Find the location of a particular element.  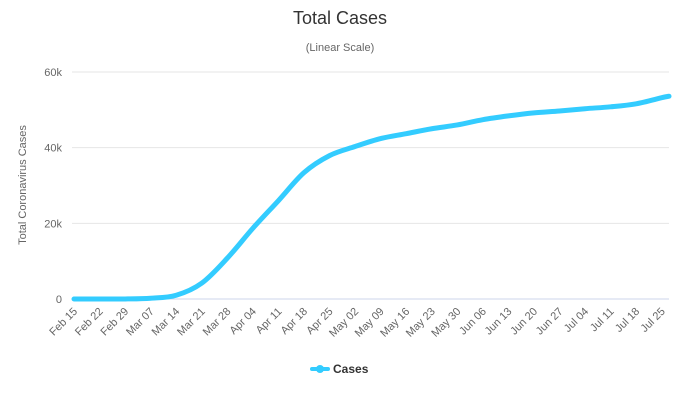

x-tick-label: Apr 18 is located at coordinates (294, 321).